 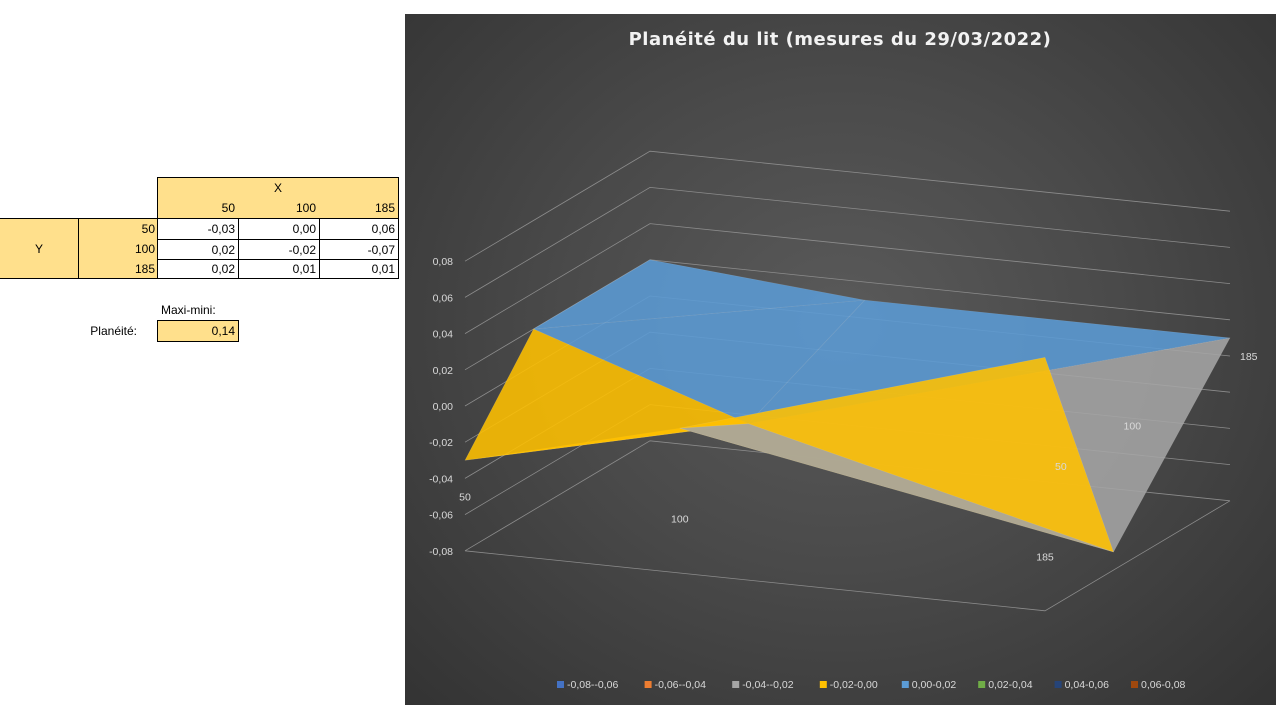 I want to click on table-cell: -0,07, so click(x=359, y=249).